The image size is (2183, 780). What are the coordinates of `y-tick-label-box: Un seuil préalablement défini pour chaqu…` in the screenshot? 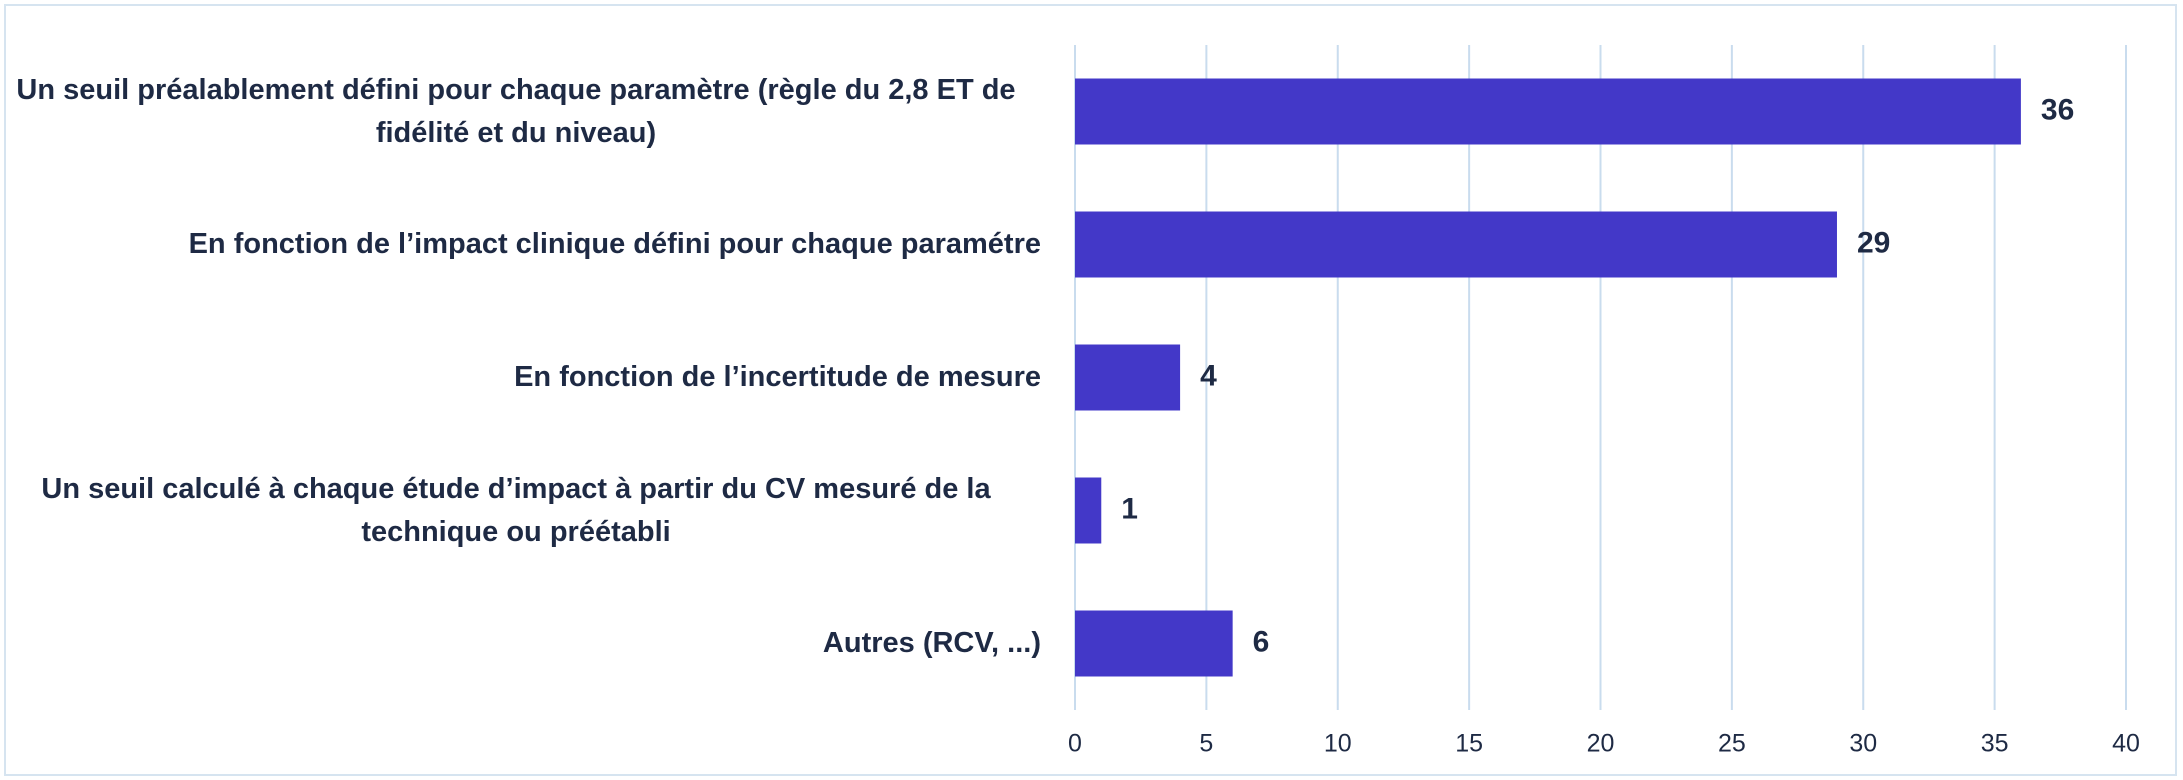 It's located at (520, 112).